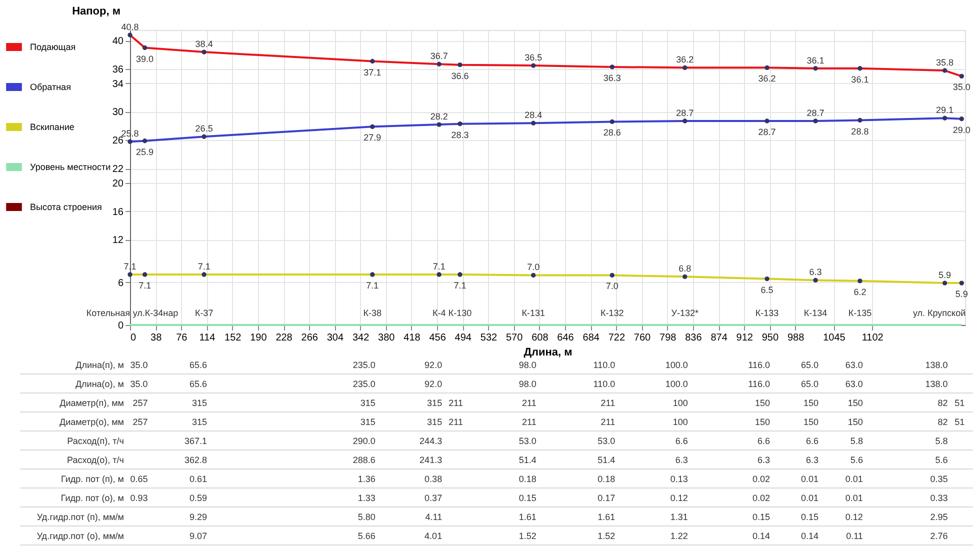  What do you see at coordinates (809, 517) in the screenshot?
I see `text: 0.15` at bounding box center [809, 517].